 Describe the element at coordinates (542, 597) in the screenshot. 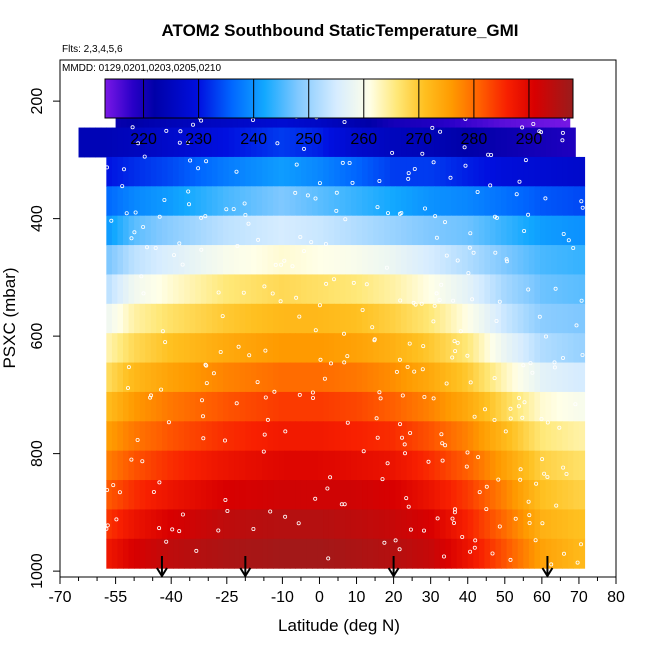

I see `x-tick-label: 60` at that location.